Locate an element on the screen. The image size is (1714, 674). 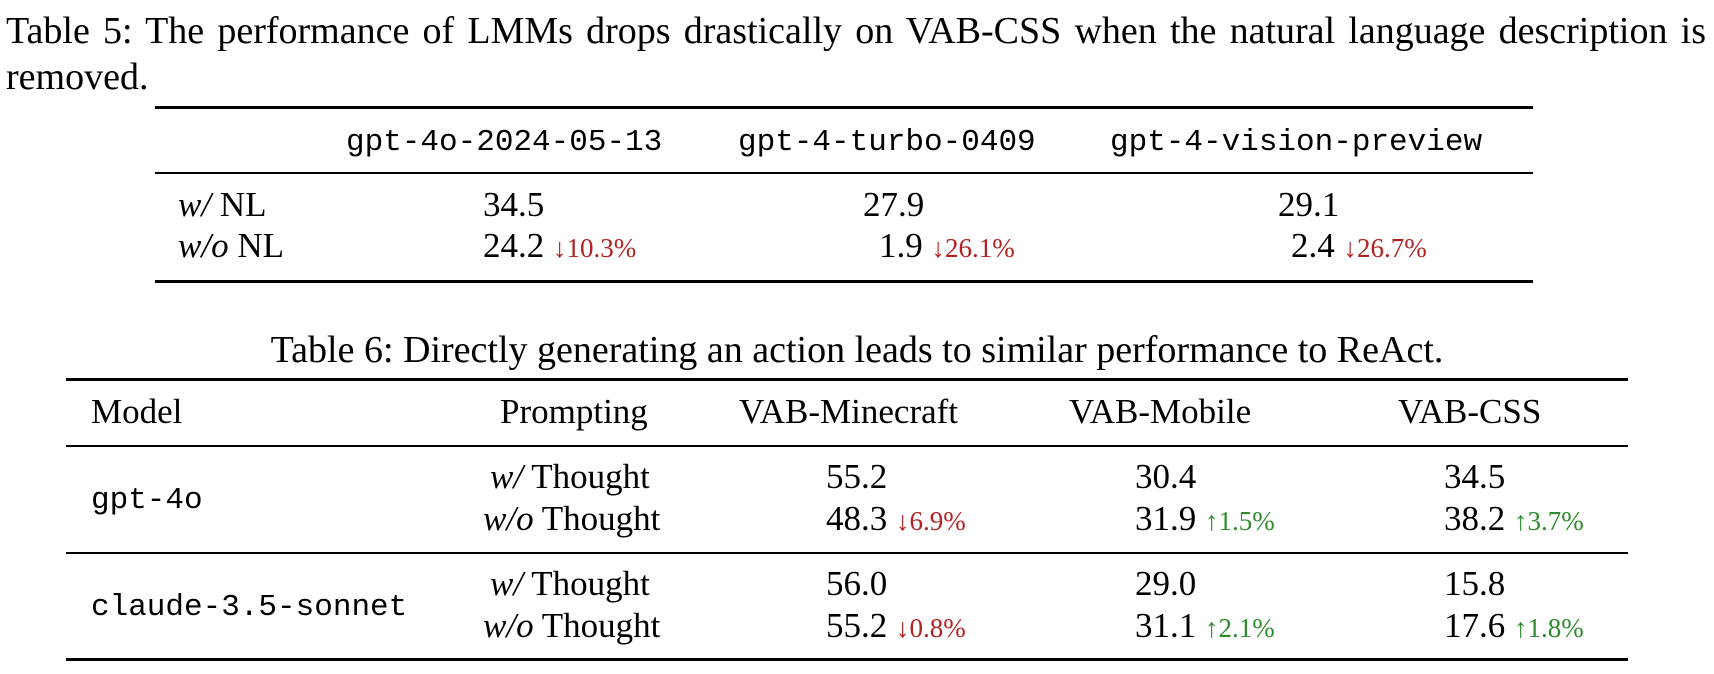
table6-model-gpt-4o: gpt-4o is located at coordinates (147, 500).